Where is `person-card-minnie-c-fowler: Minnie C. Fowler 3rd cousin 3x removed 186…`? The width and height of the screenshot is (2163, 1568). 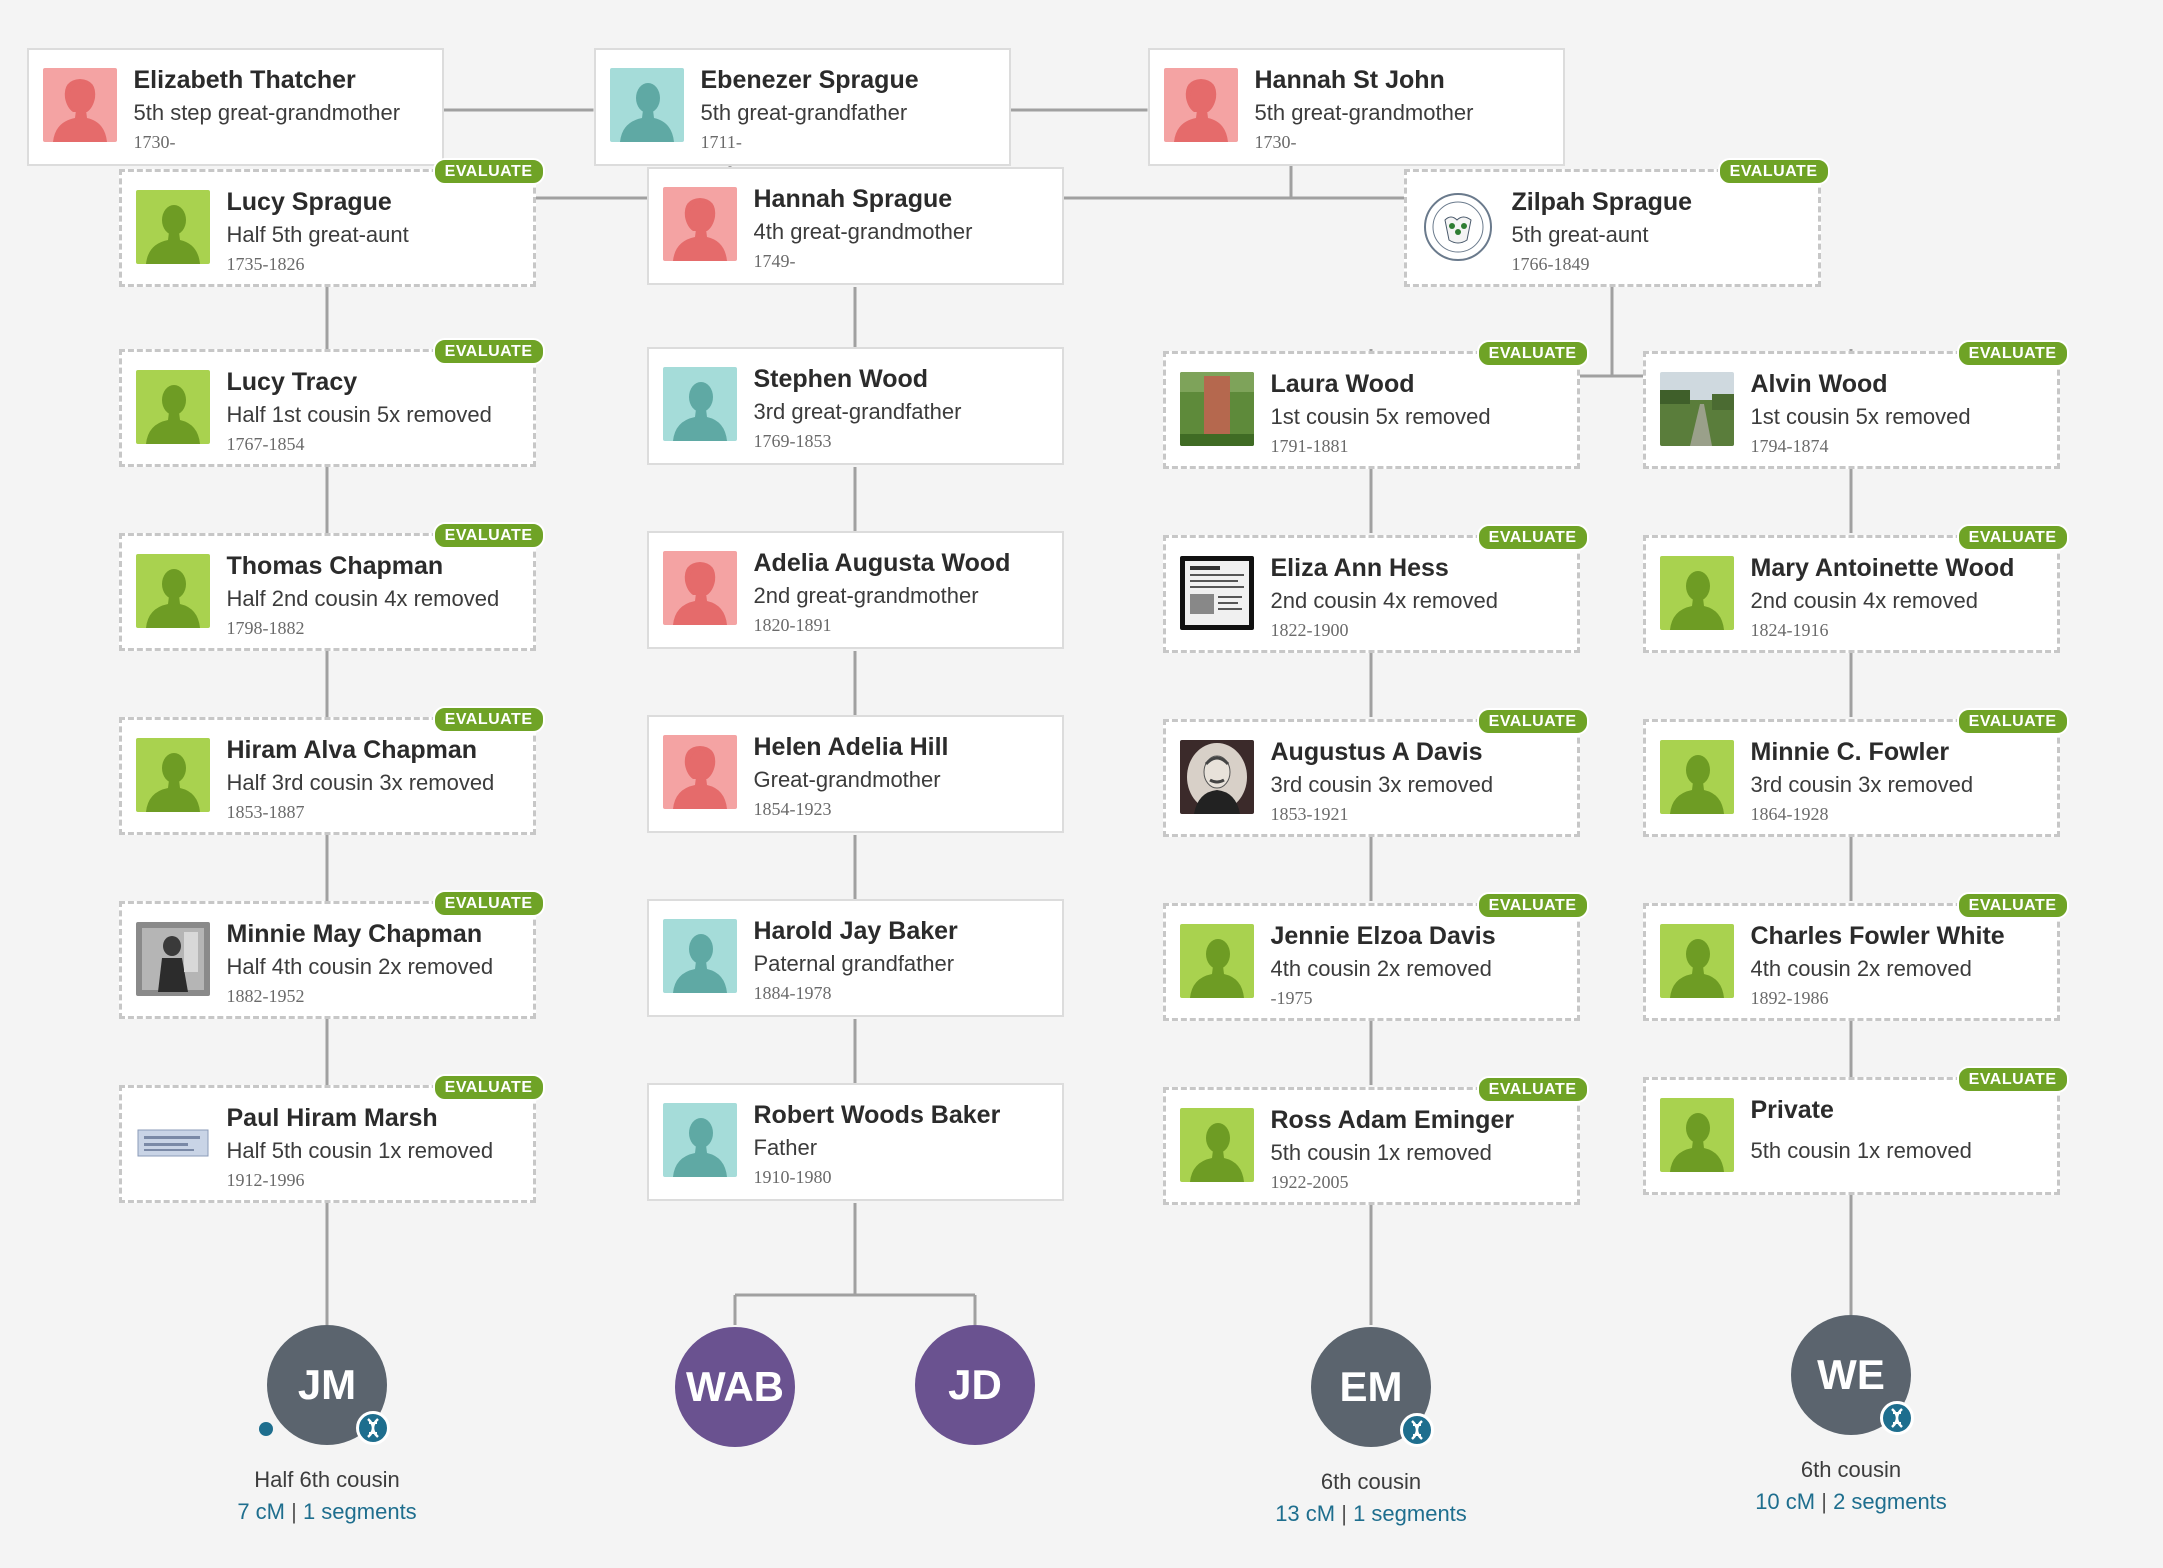
person-card-minnie-c-fowler: Minnie C. Fowler 3rd cousin 3x removed 186… is located at coordinates (1855, 772).